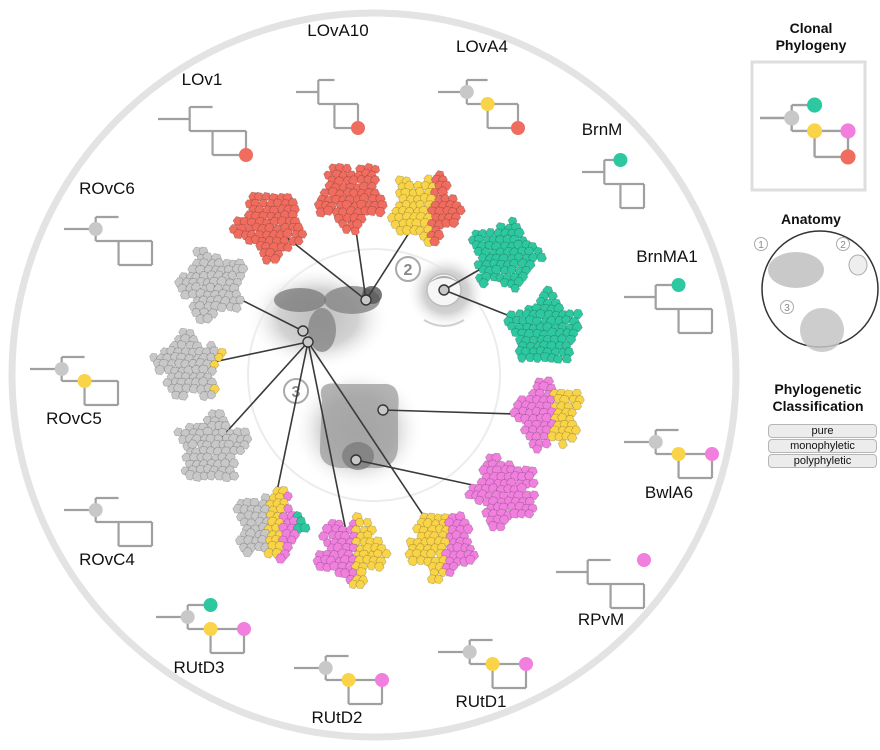 The image size is (880, 750). What do you see at coordinates (74, 418) in the screenshot?
I see `sample-label-rovc5: ROvC5` at bounding box center [74, 418].